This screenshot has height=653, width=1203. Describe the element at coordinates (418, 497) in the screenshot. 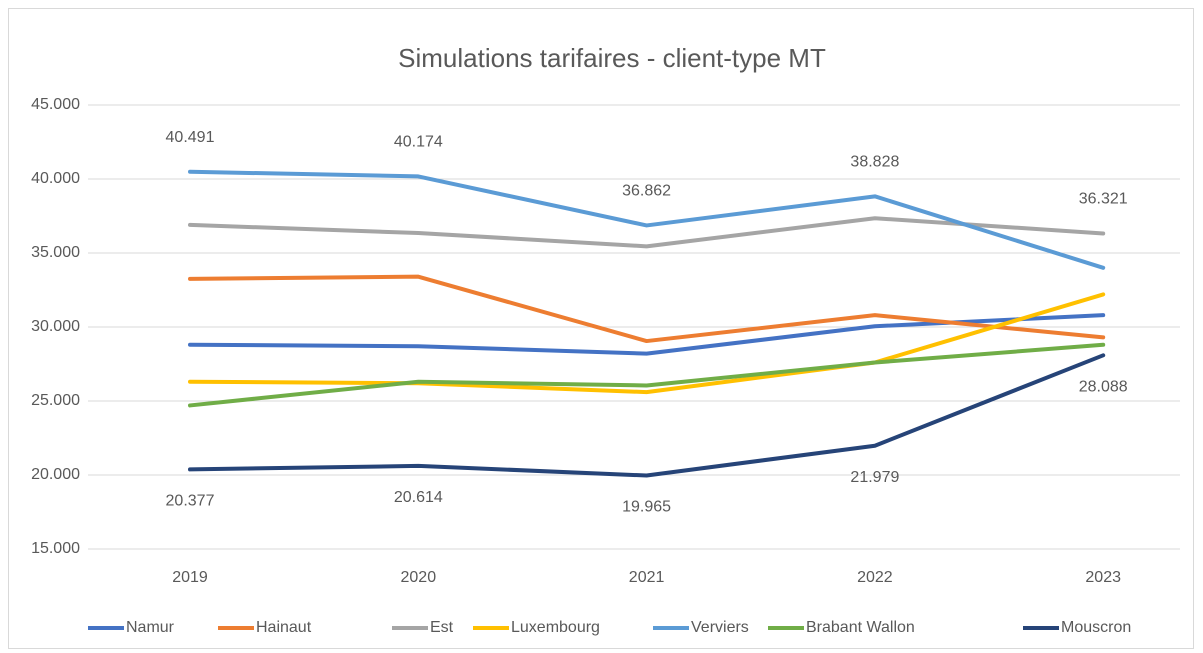

I see `data-label: 20.614` at that location.